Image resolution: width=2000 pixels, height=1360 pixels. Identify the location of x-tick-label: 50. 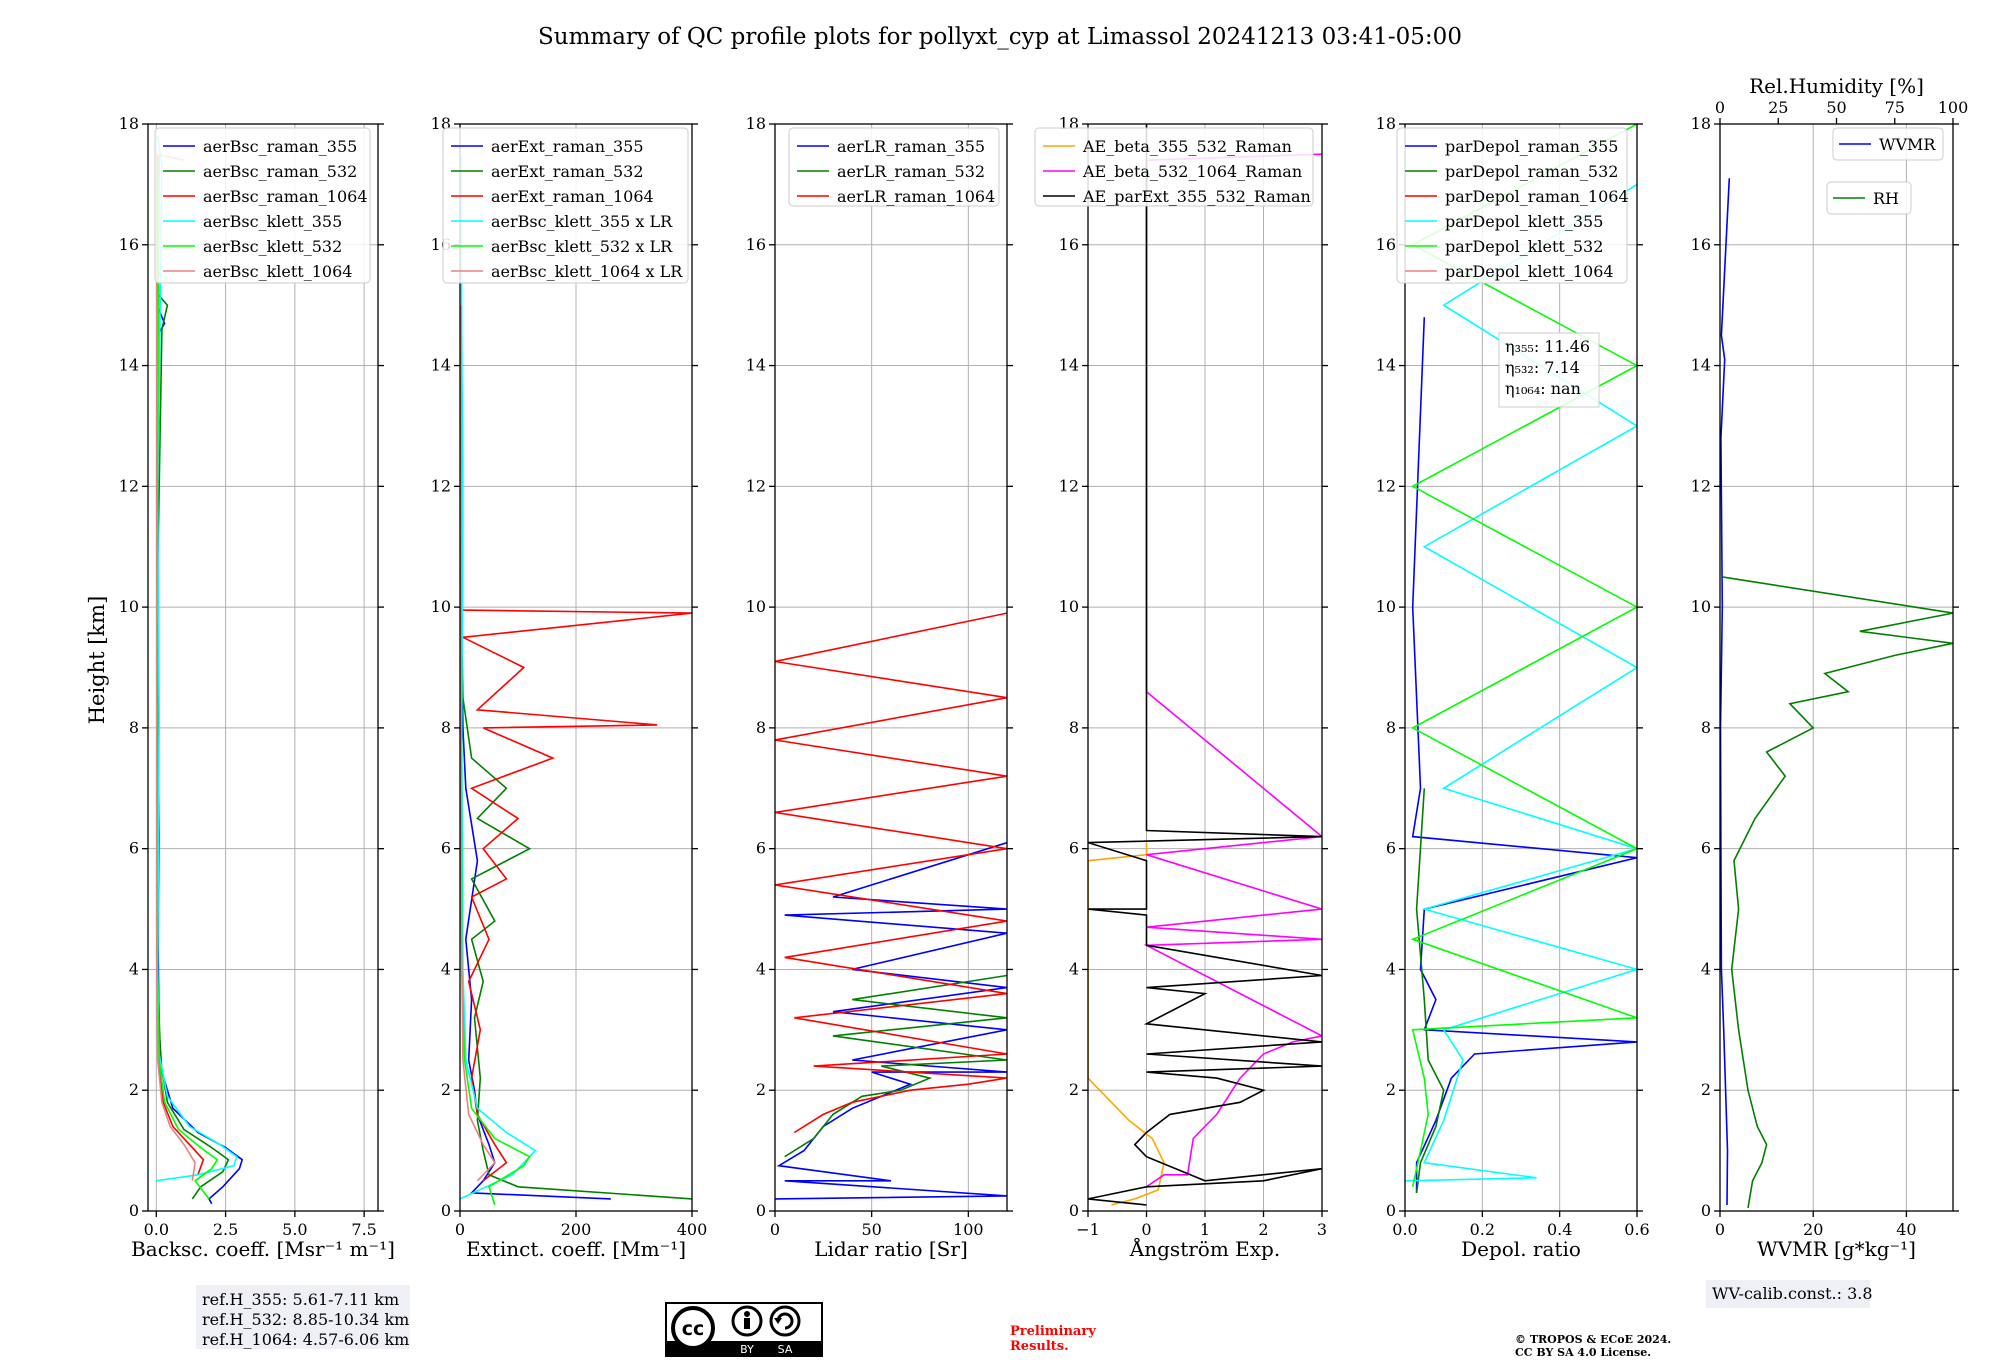
(871, 1229).